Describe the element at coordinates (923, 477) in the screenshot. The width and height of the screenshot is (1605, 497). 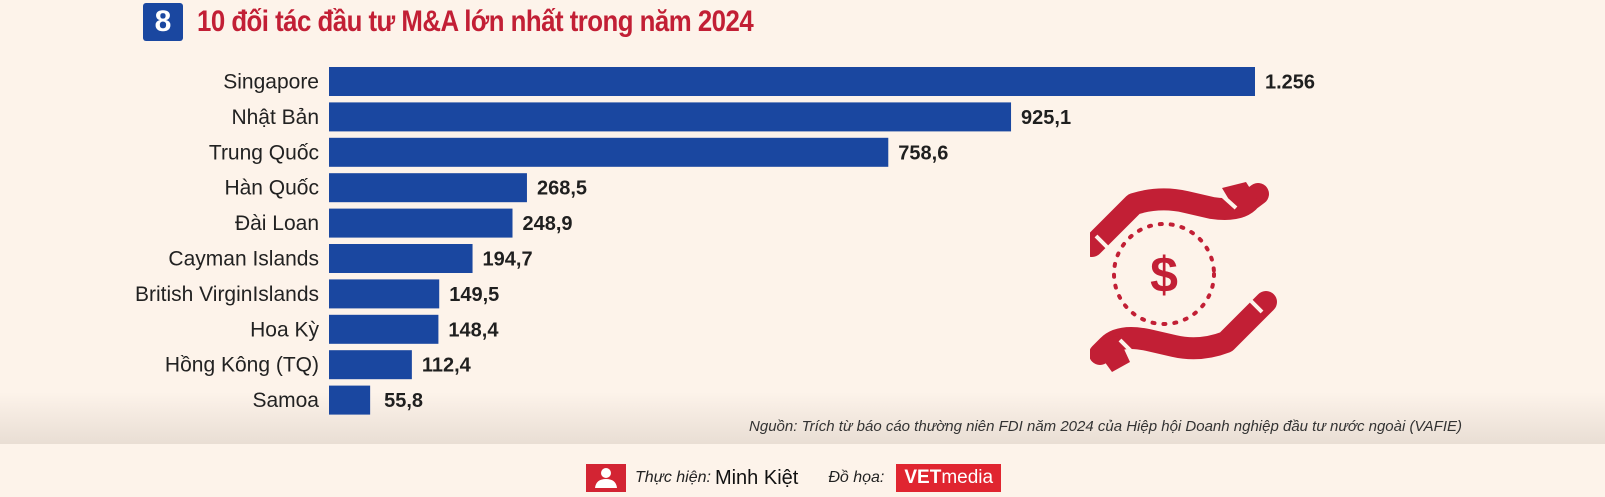
I see `logo-main: VET` at that location.